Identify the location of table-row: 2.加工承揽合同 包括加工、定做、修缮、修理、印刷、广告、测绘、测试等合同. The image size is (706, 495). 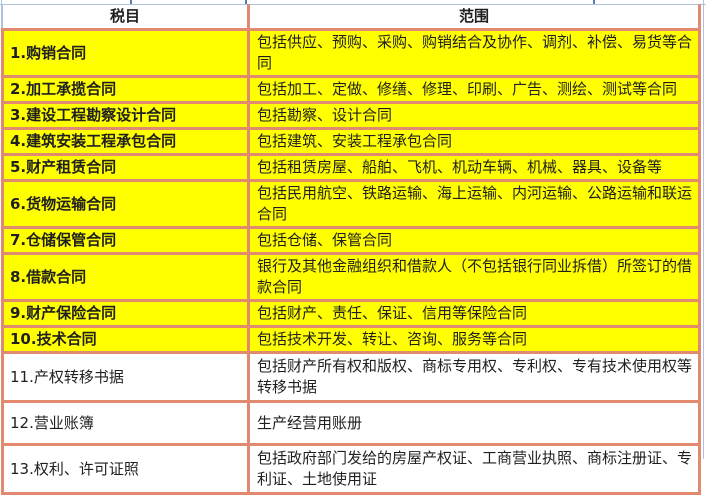
(351, 89).